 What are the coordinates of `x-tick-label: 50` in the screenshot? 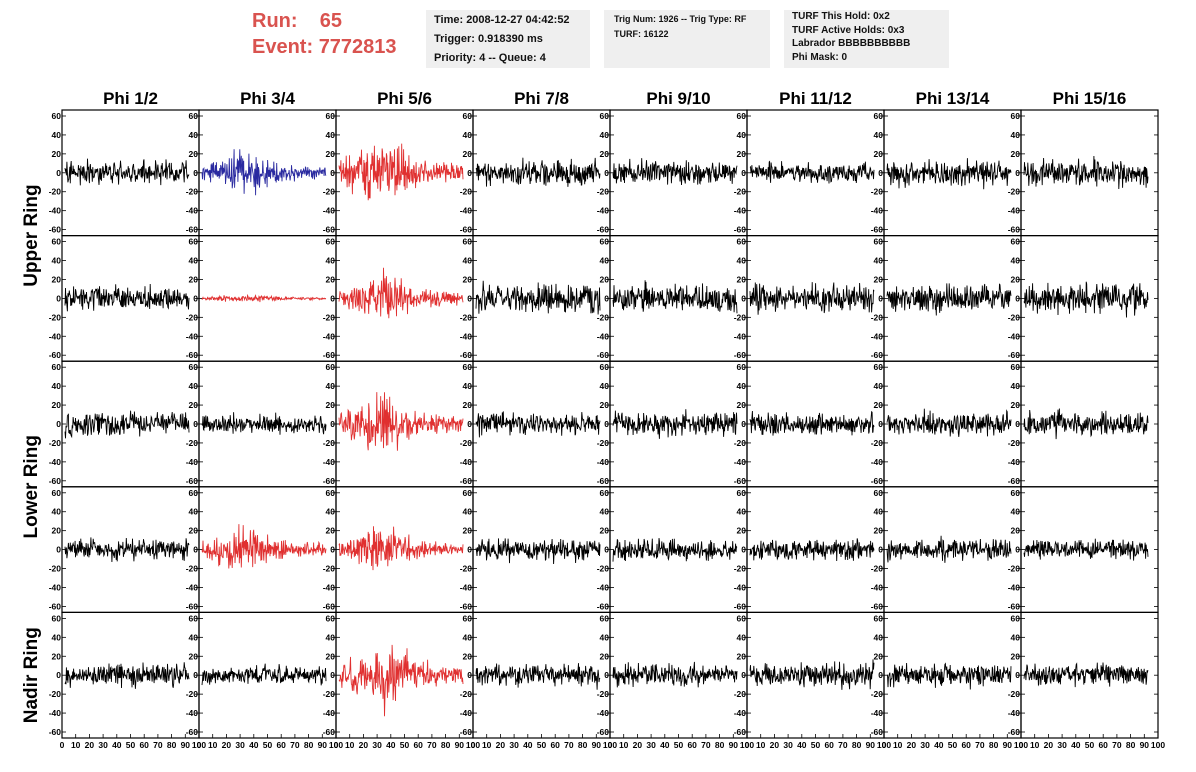 It's located at (542, 745).